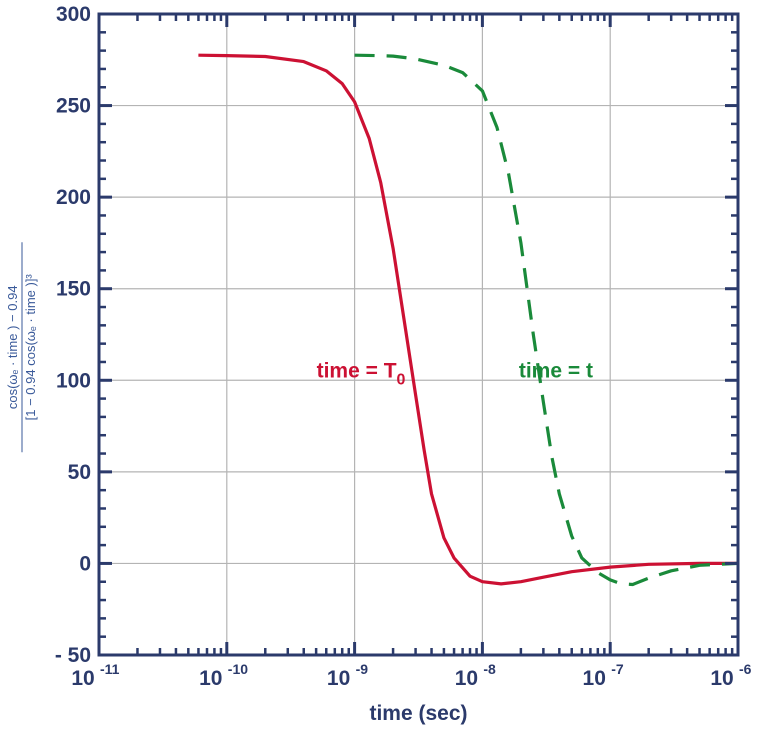 The height and width of the screenshot is (729, 766). What do you see at coordinates (745, 669) in the screenshot?
I see `x-tick-exponent: -6` at bounding box center [745, 669].